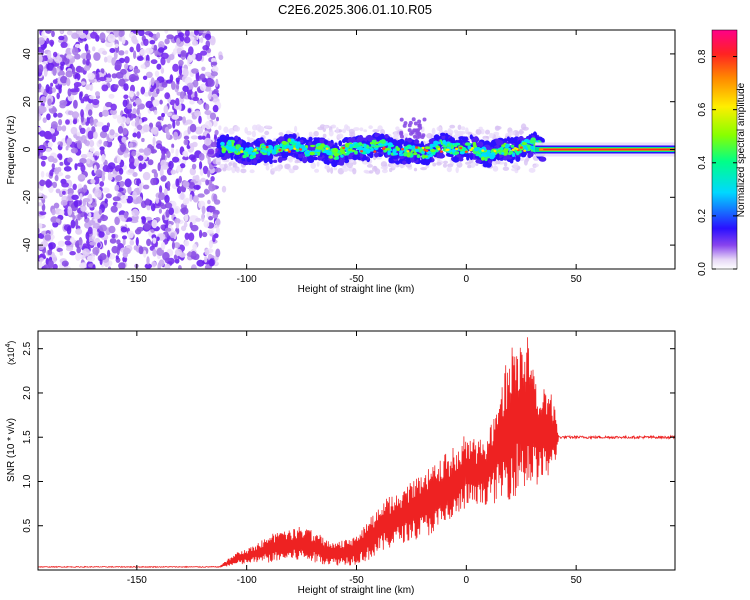 The height and width of the screenshot is (600, 750). I want to click on spec-ytick-label: 0, so click(27, 149).